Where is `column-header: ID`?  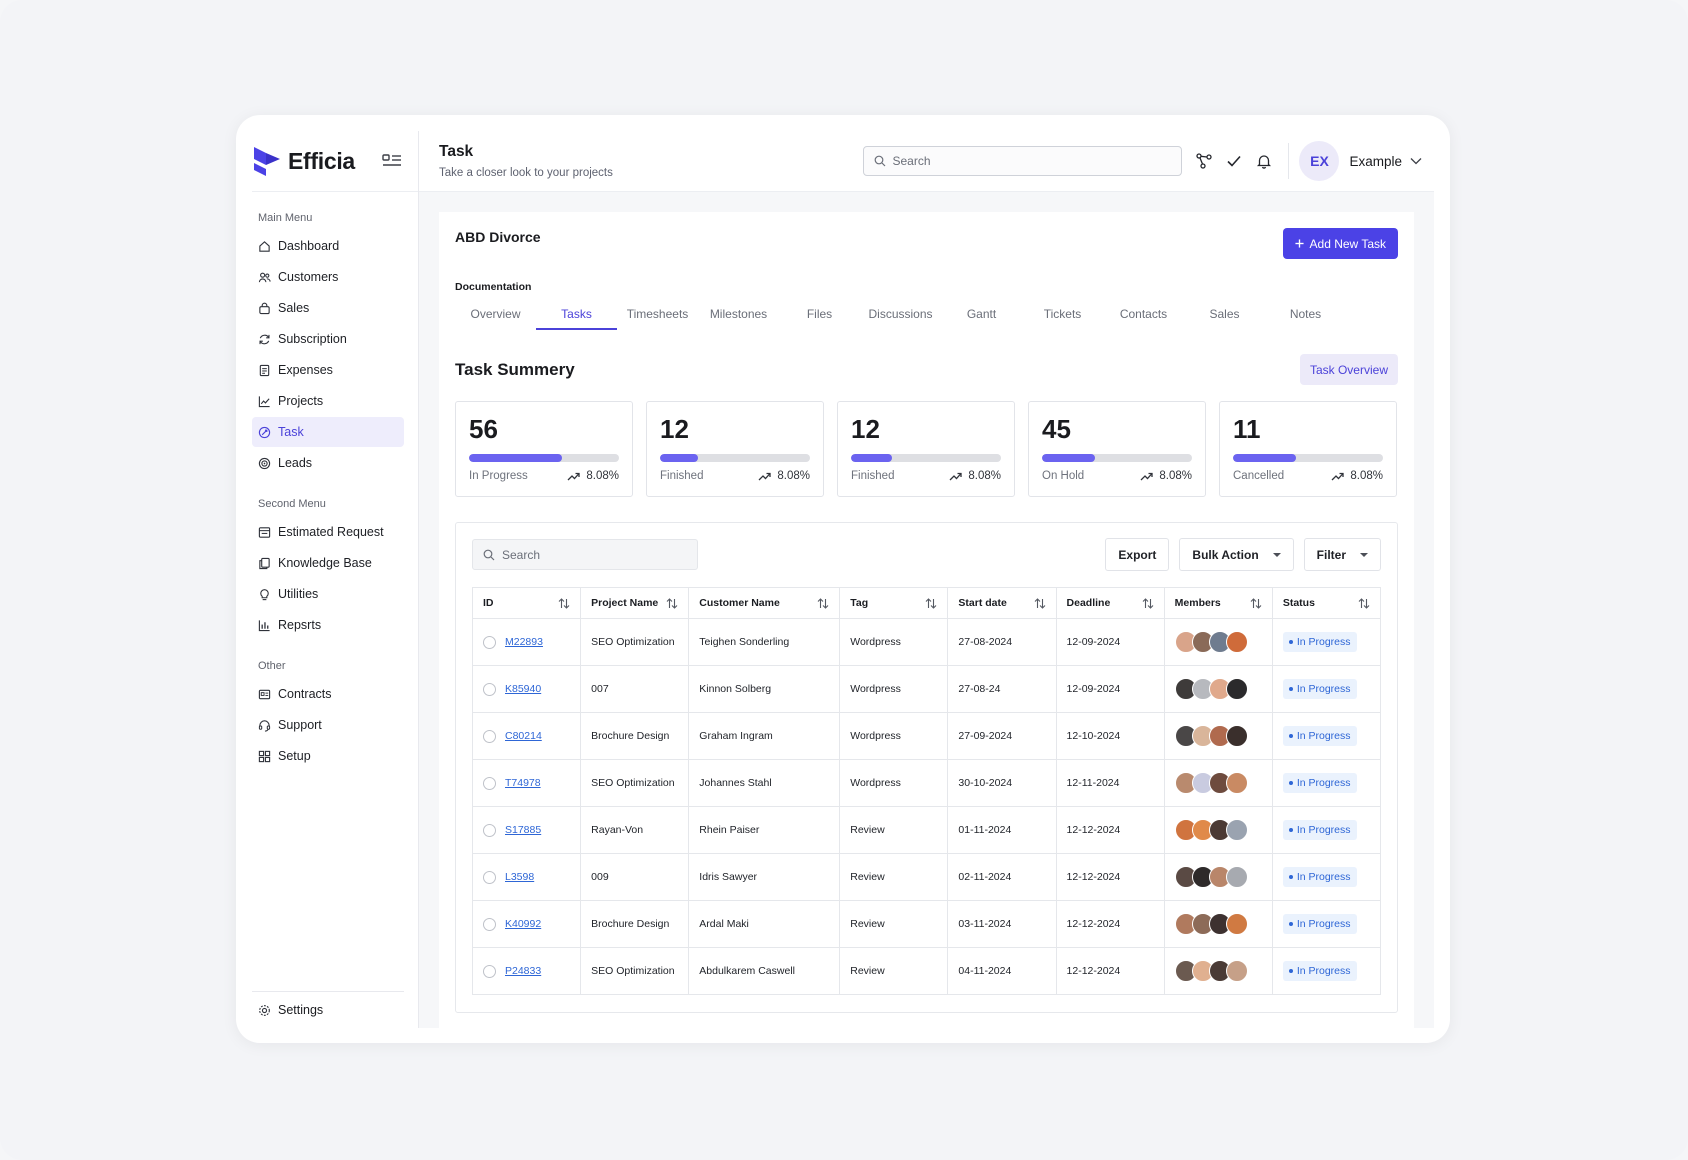 column-header: ID is located at coordinates (526, 603).